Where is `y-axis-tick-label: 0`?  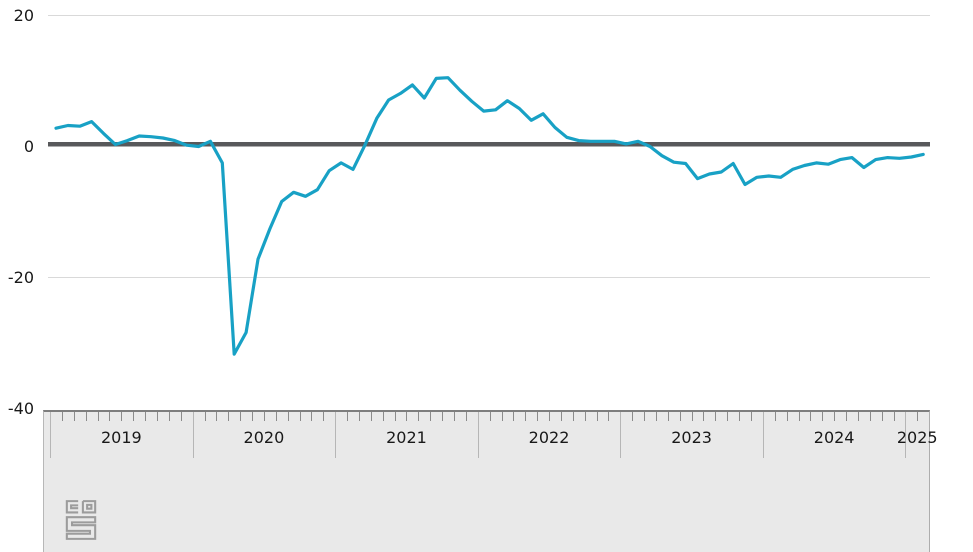
y-axis-tick-label: 0 is located at coordinates (28, 146).